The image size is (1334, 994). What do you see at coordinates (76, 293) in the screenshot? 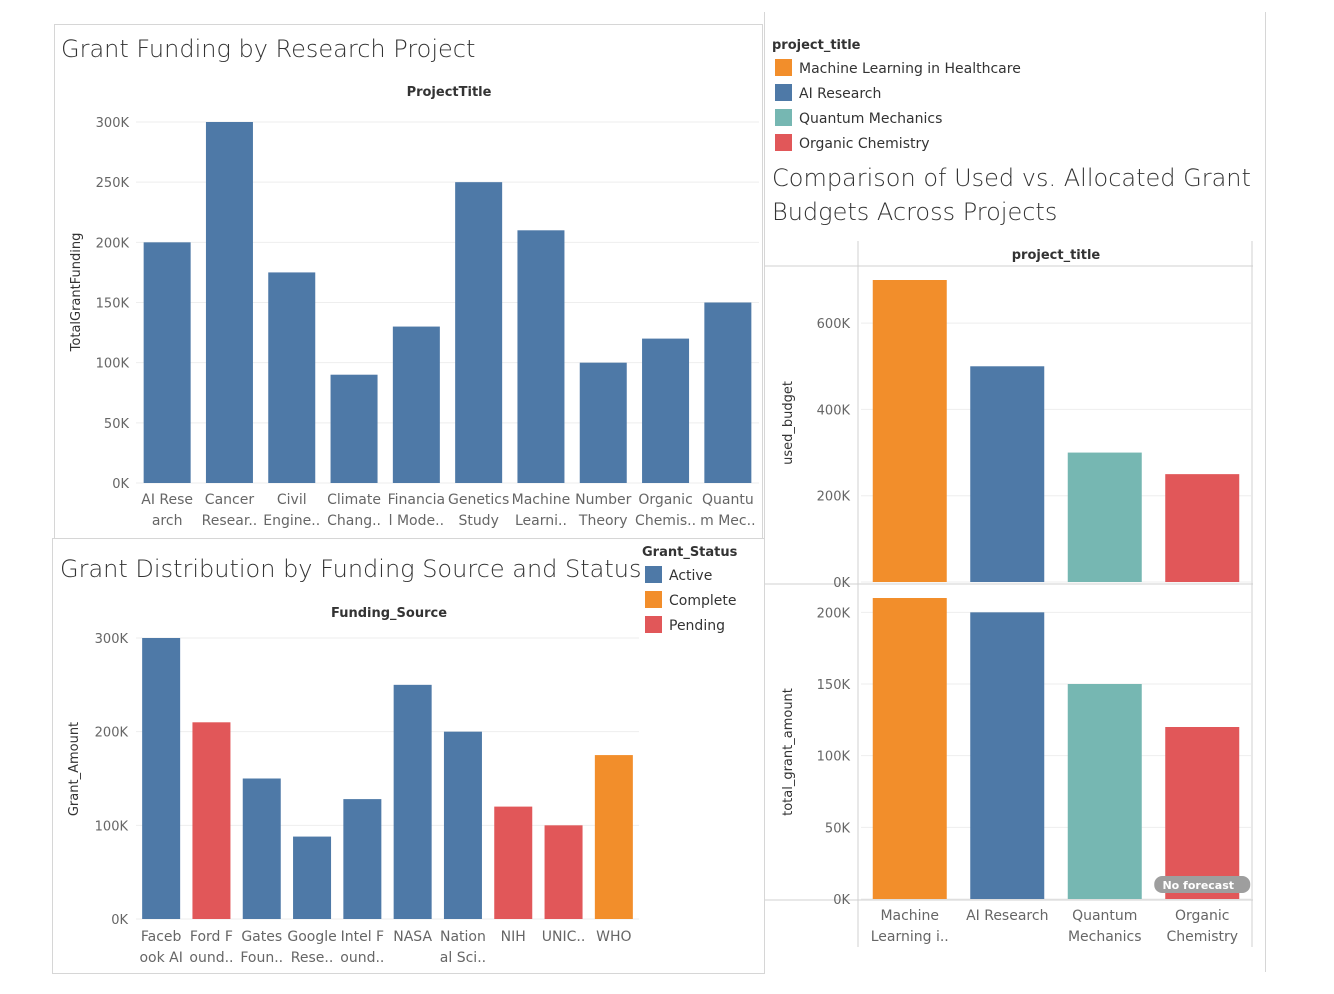
I see `y-axis-label: TotalGrantFunding` at bounding box center [76, 293].